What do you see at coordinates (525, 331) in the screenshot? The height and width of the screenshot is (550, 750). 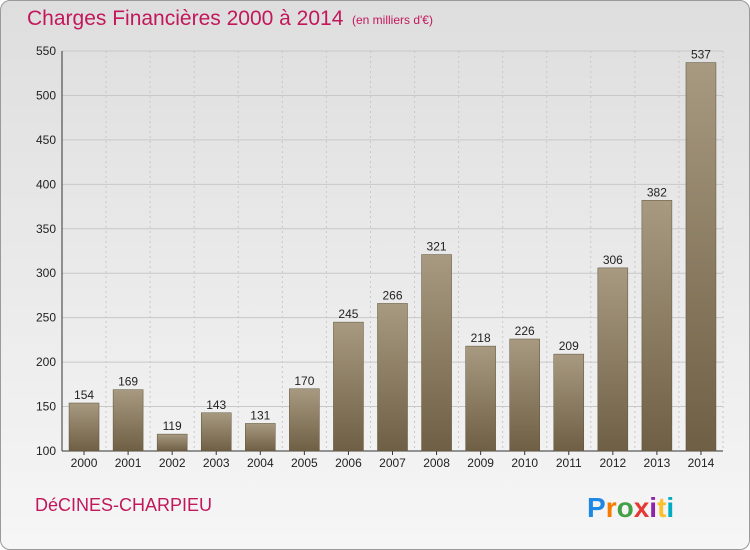 I see `data-label-2010: 226` at bounding box center [525, 331].